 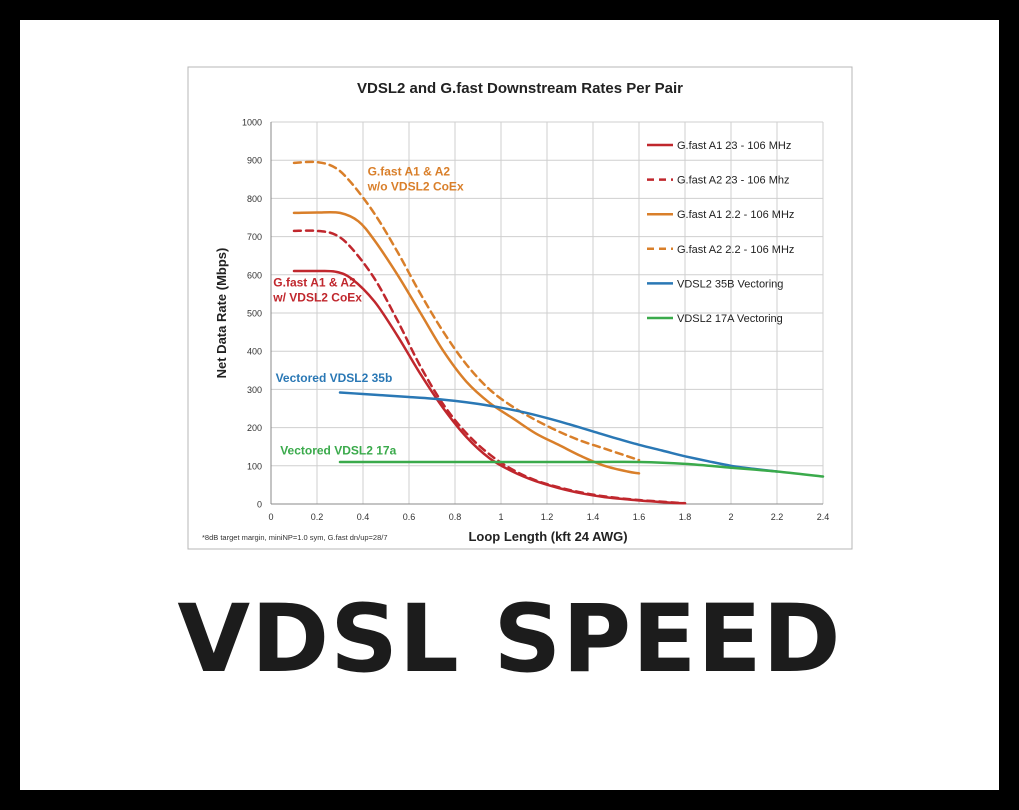 I want to click on y-tick-label: 200, so click(x=254, y=428).